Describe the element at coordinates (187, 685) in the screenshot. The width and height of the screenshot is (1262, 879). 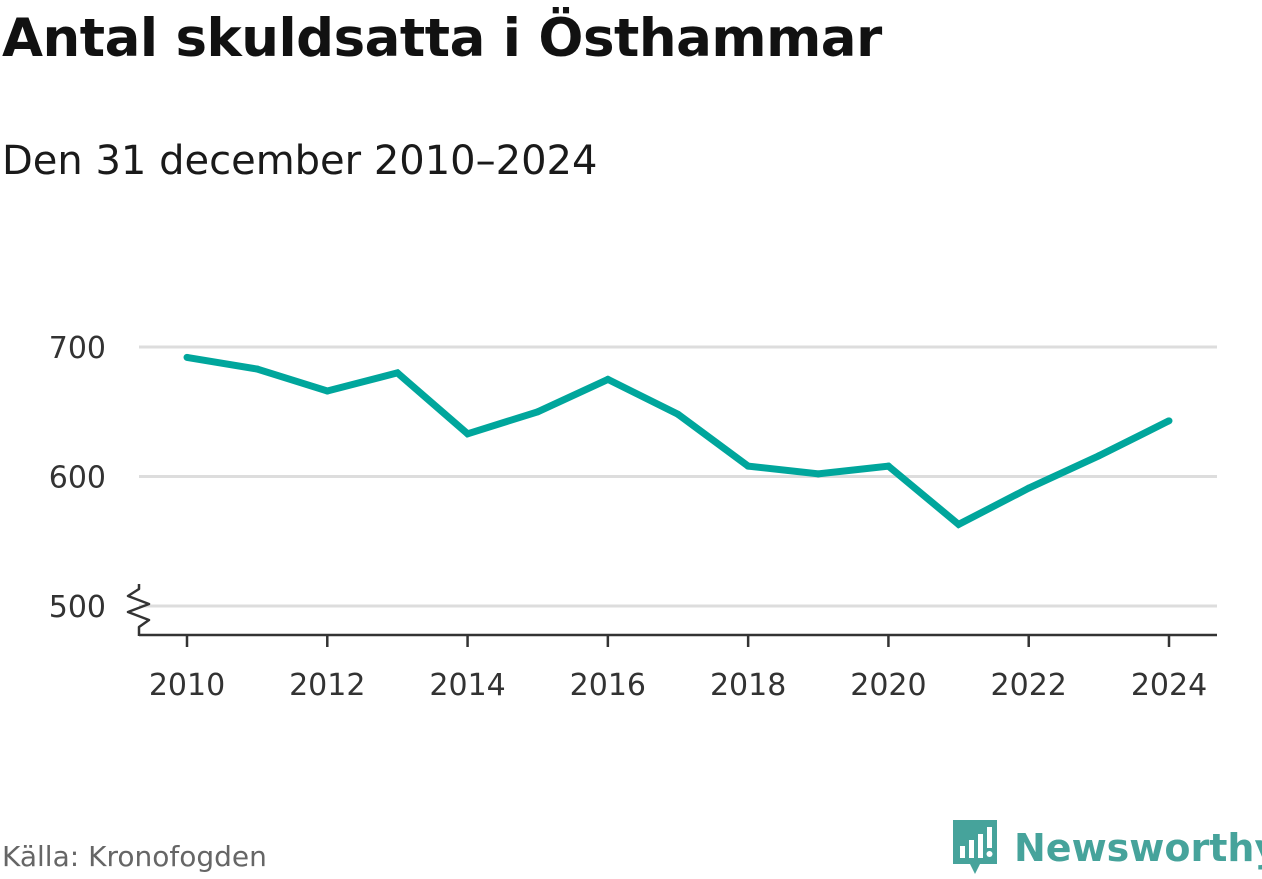
I see `x-tick-label: 2010` at that location.